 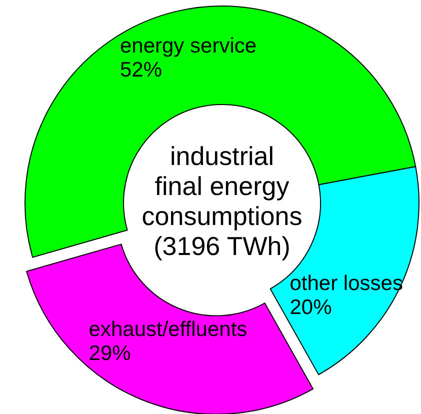 What do you see at coordinates (188, 46) in the screenshot?
I see `slice-label: energy service` at bounding box center [188, 46].